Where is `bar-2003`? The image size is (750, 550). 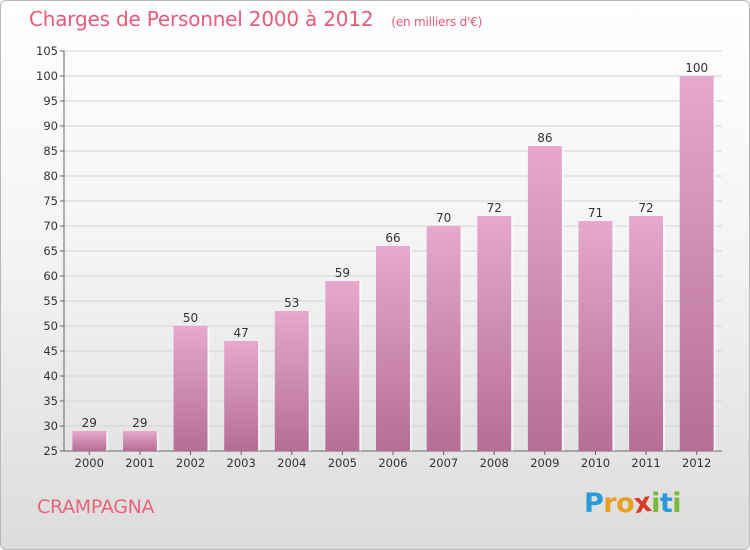
bar-2003 is located at coordinates (241, 396).